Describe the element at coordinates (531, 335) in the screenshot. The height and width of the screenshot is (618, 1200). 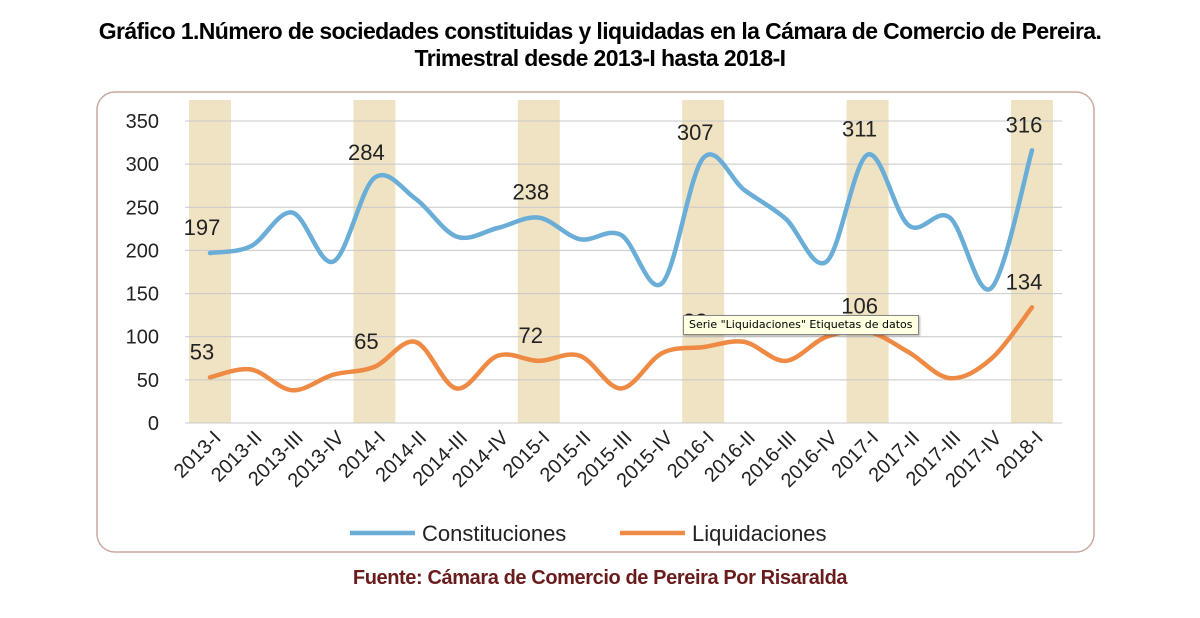
I see `data-label: 72` at that location.